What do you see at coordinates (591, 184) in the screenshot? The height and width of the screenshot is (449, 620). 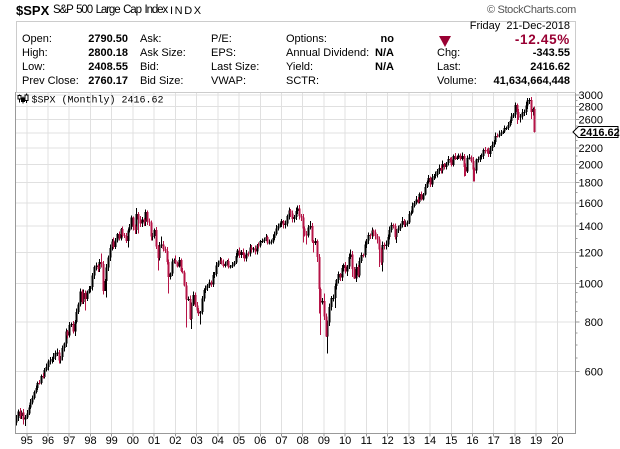 I see `svg-text: 1800` at bounding box center [591, 184].